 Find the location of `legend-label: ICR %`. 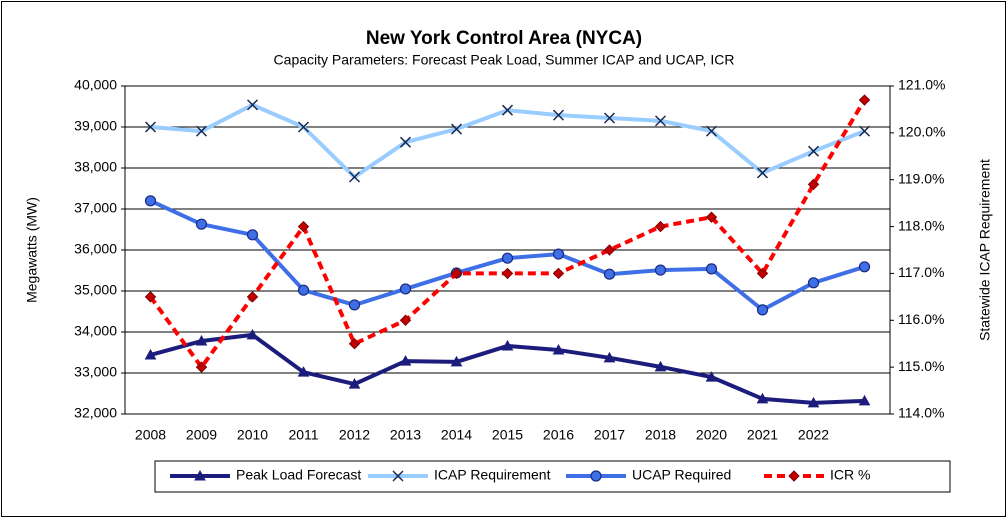

legend-label: ICR % is located at coordinates (850, 475).